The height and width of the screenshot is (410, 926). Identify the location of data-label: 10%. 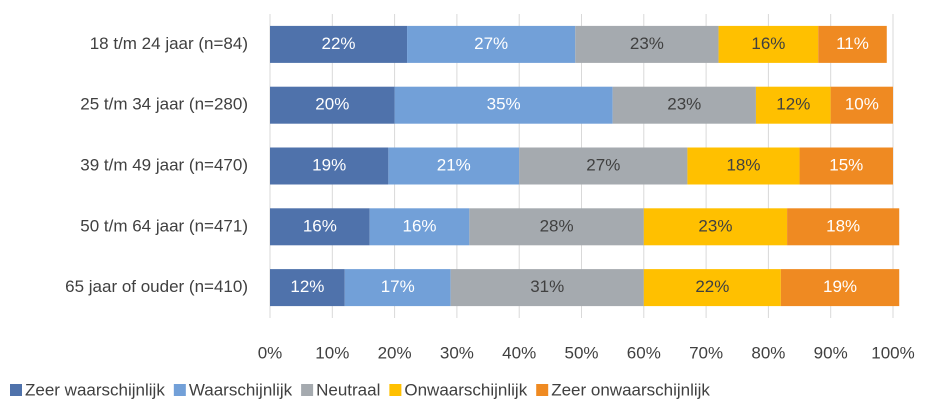
(862, 104).